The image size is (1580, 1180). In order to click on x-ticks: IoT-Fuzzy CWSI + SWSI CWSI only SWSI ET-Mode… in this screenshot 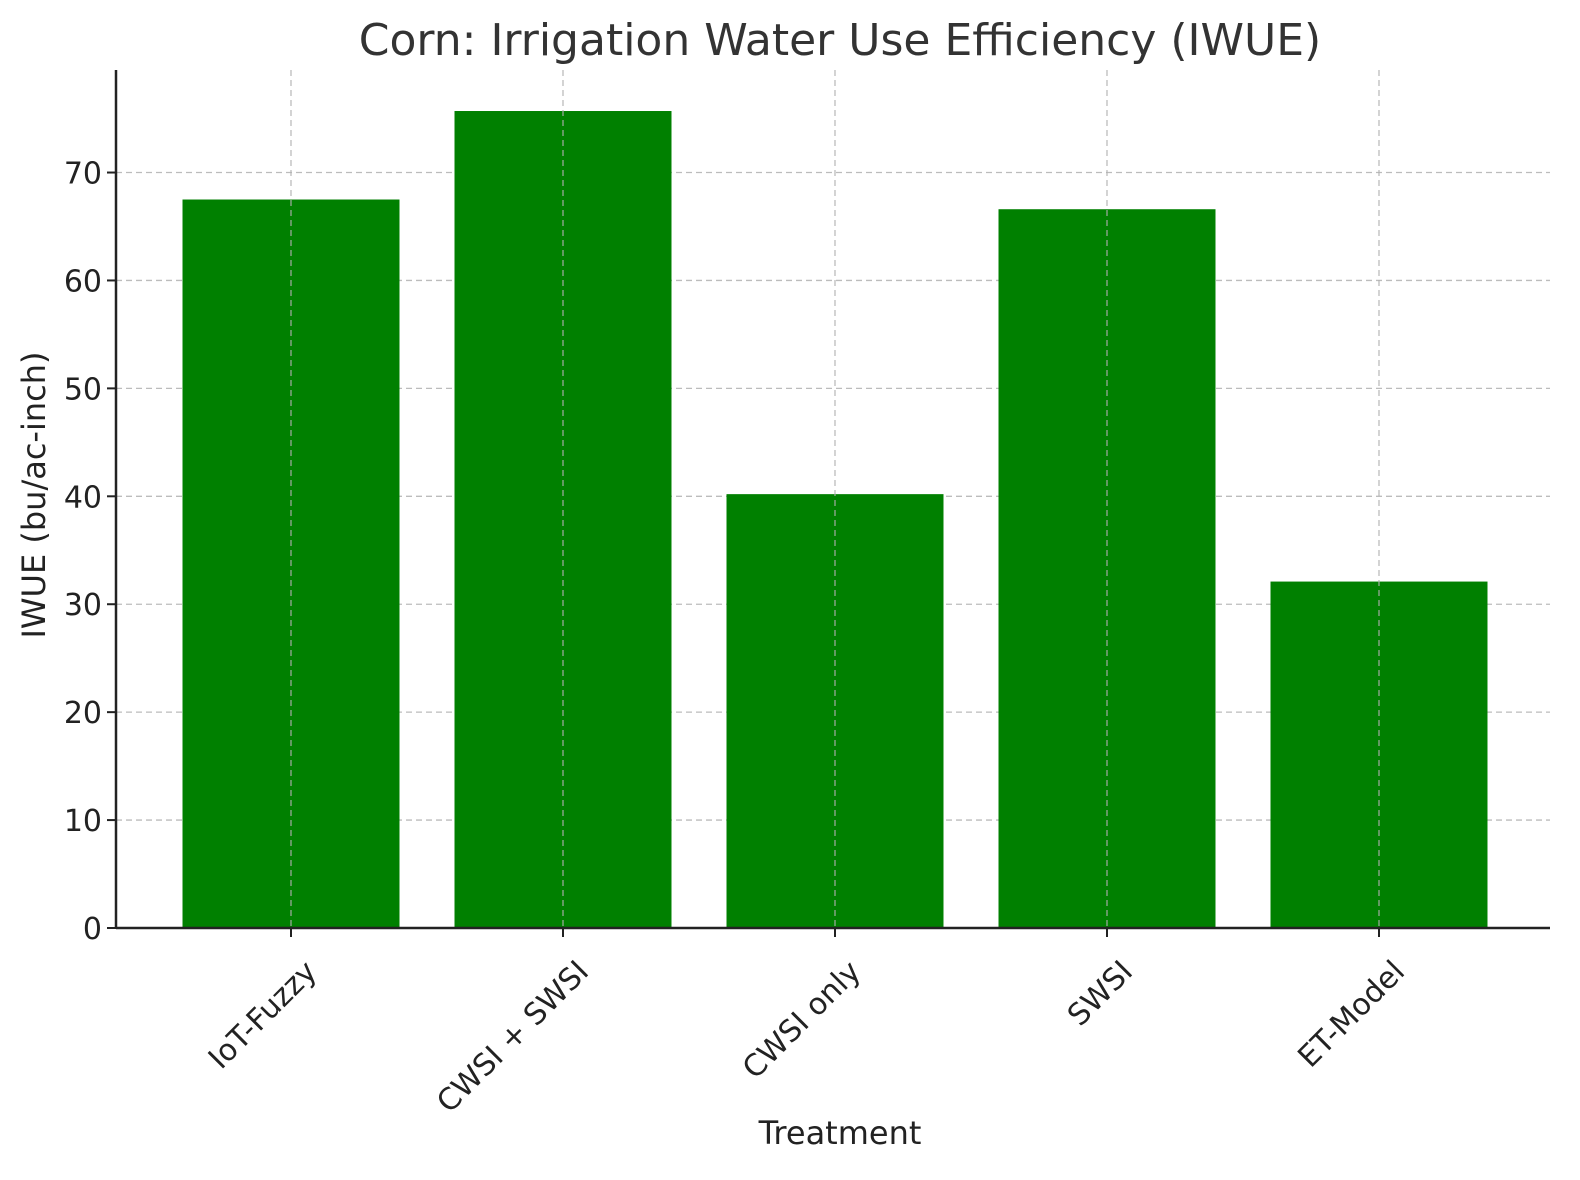, I will do `click(807, 1024)`.